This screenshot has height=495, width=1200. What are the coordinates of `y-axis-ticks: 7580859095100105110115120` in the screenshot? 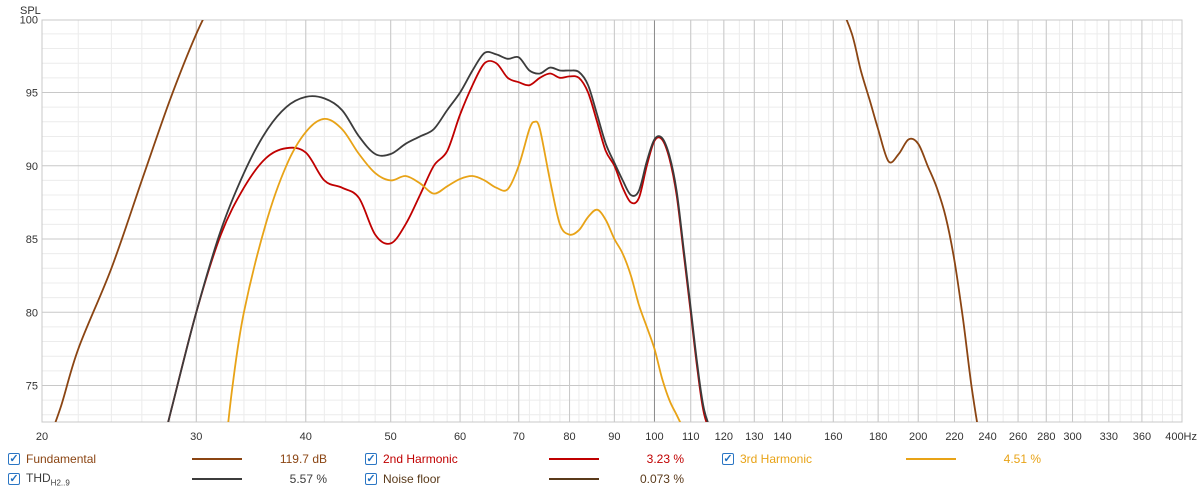 It's located at (29, 203).